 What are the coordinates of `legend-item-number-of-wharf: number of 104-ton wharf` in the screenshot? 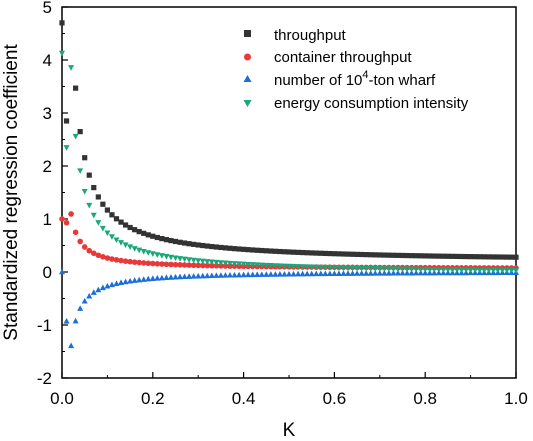 It's located at (339, 79).